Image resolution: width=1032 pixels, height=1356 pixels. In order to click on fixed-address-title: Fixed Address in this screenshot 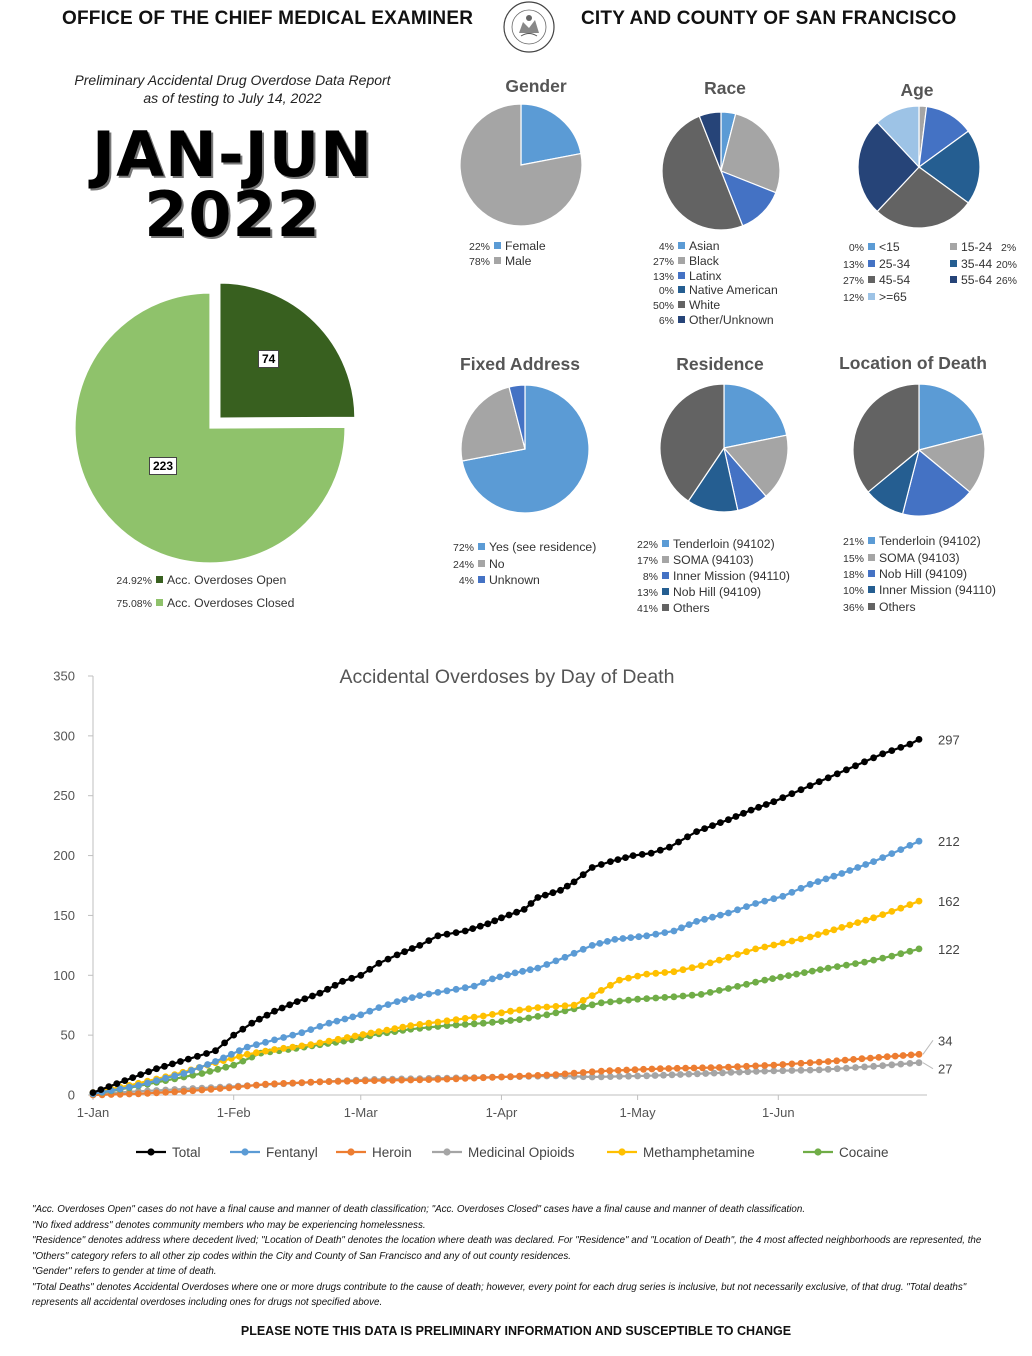, I will do `click(520, 364)`.